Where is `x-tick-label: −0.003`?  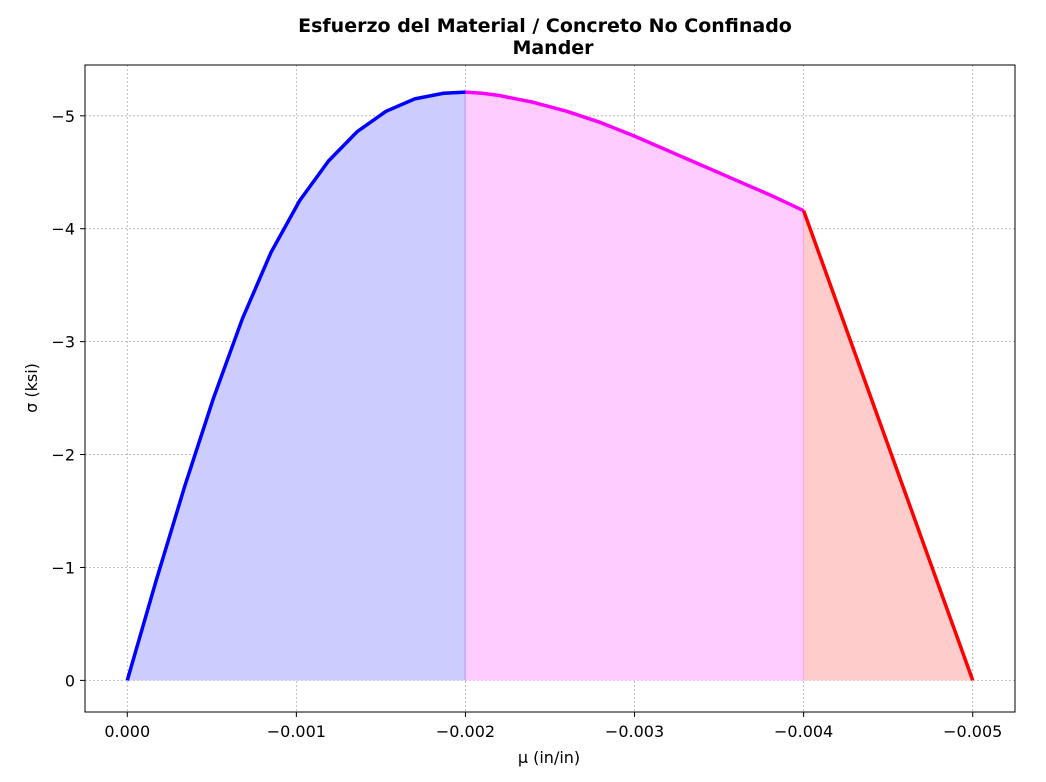 x-tick-label: −0.003 is located at coordinates (634, 731).